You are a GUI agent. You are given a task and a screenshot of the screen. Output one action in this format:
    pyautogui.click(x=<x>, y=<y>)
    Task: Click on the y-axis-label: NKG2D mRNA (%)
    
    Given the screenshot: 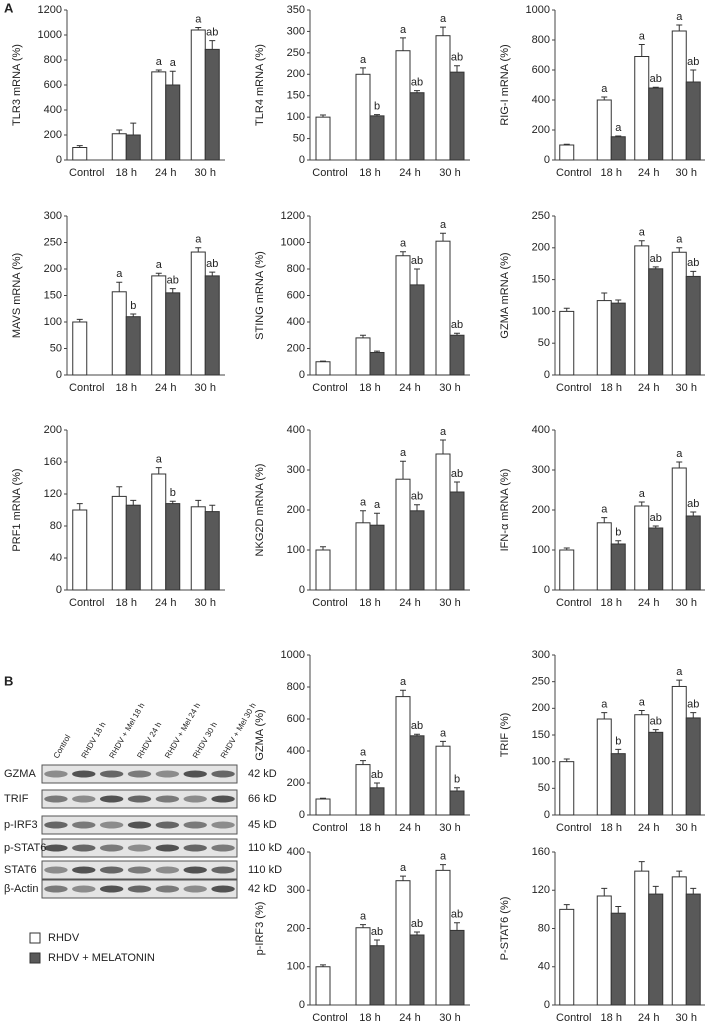 What is the action you would take?
    pyautogui.click(x=260, y=510)
    